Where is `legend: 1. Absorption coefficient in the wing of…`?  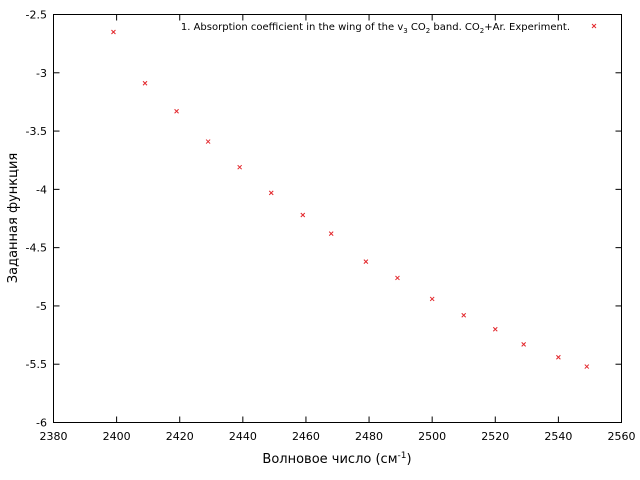 legend: 1. Absorption coefficient in the wing of… is located at coordinates (389, 28).